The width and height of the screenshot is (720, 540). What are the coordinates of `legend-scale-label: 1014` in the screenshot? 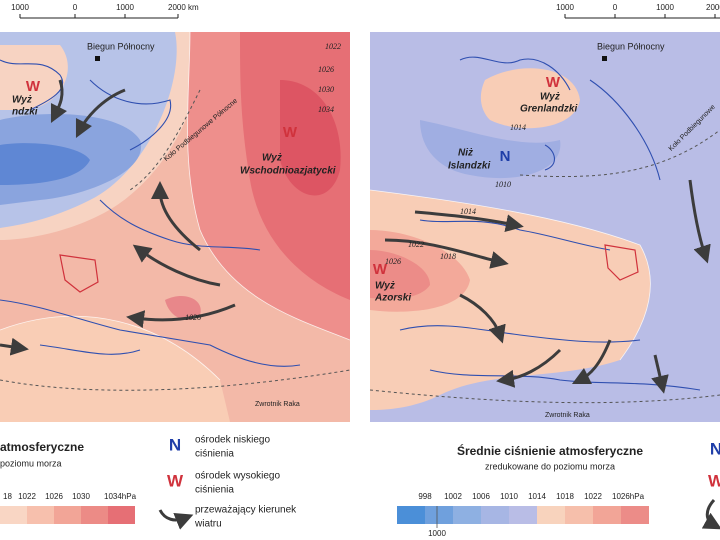 It's located at (537, 496).